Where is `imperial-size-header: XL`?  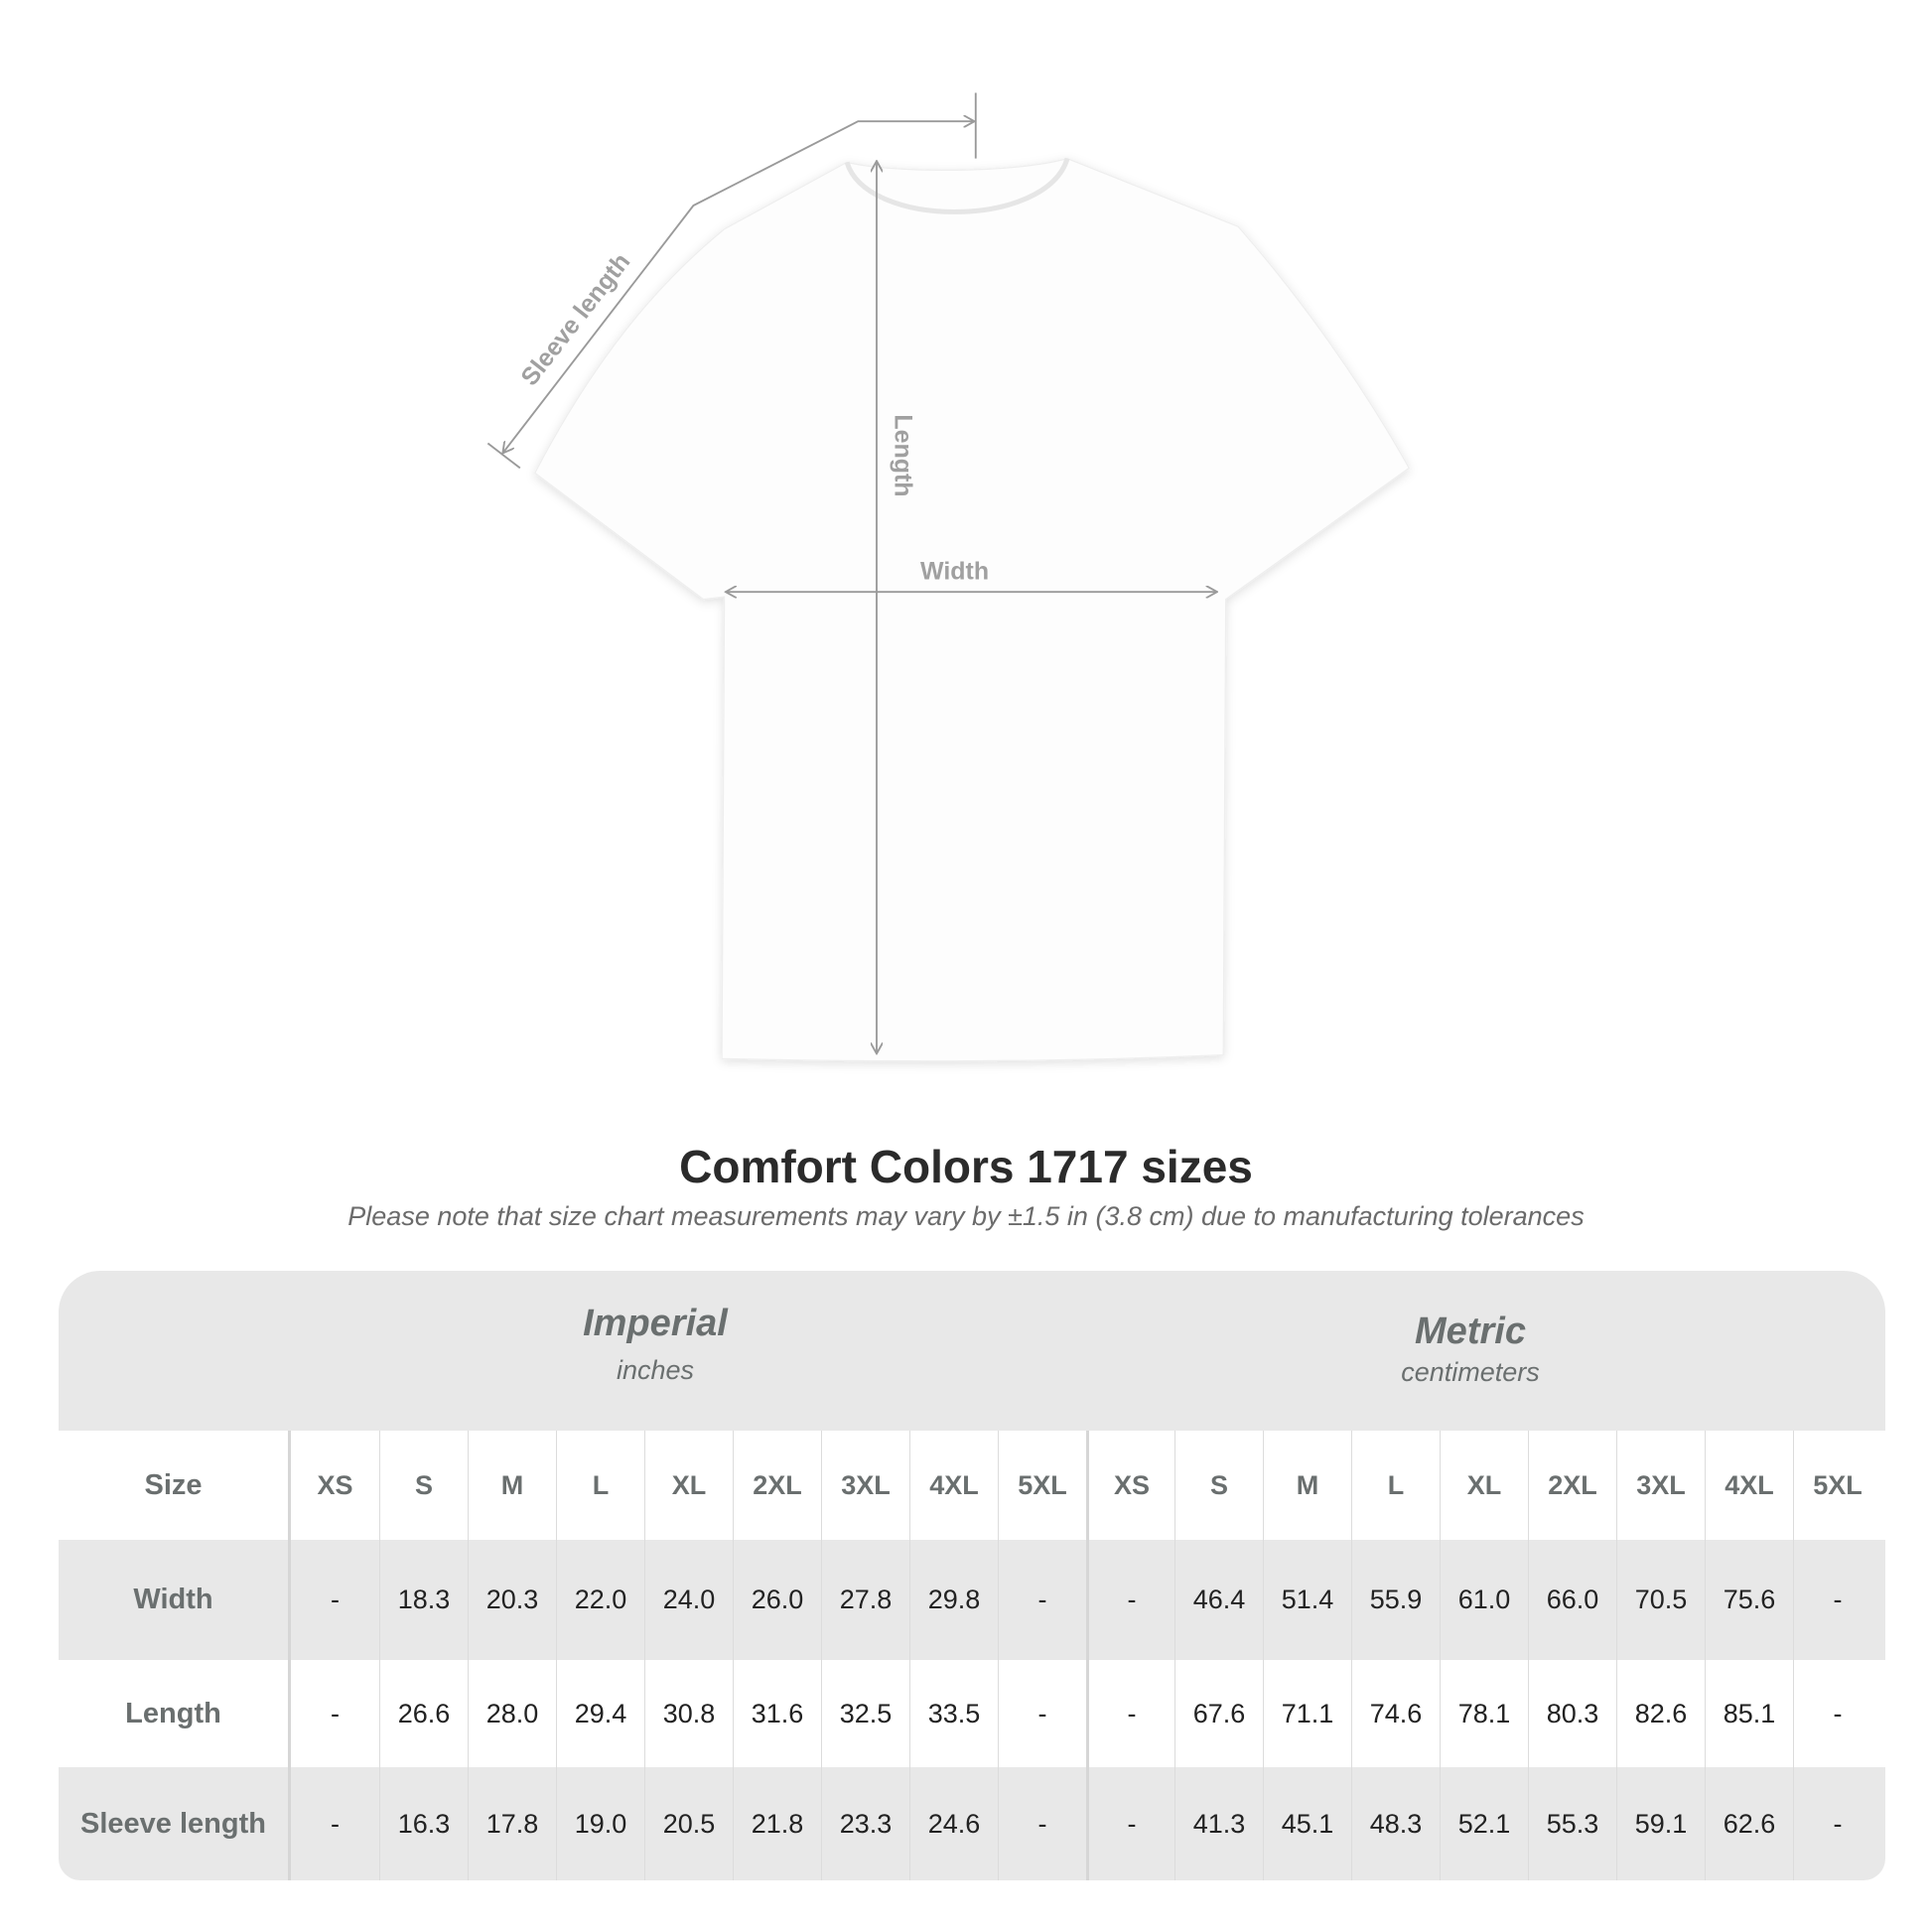 imperial-size-header: XL is located at coordinates (688, 1486).